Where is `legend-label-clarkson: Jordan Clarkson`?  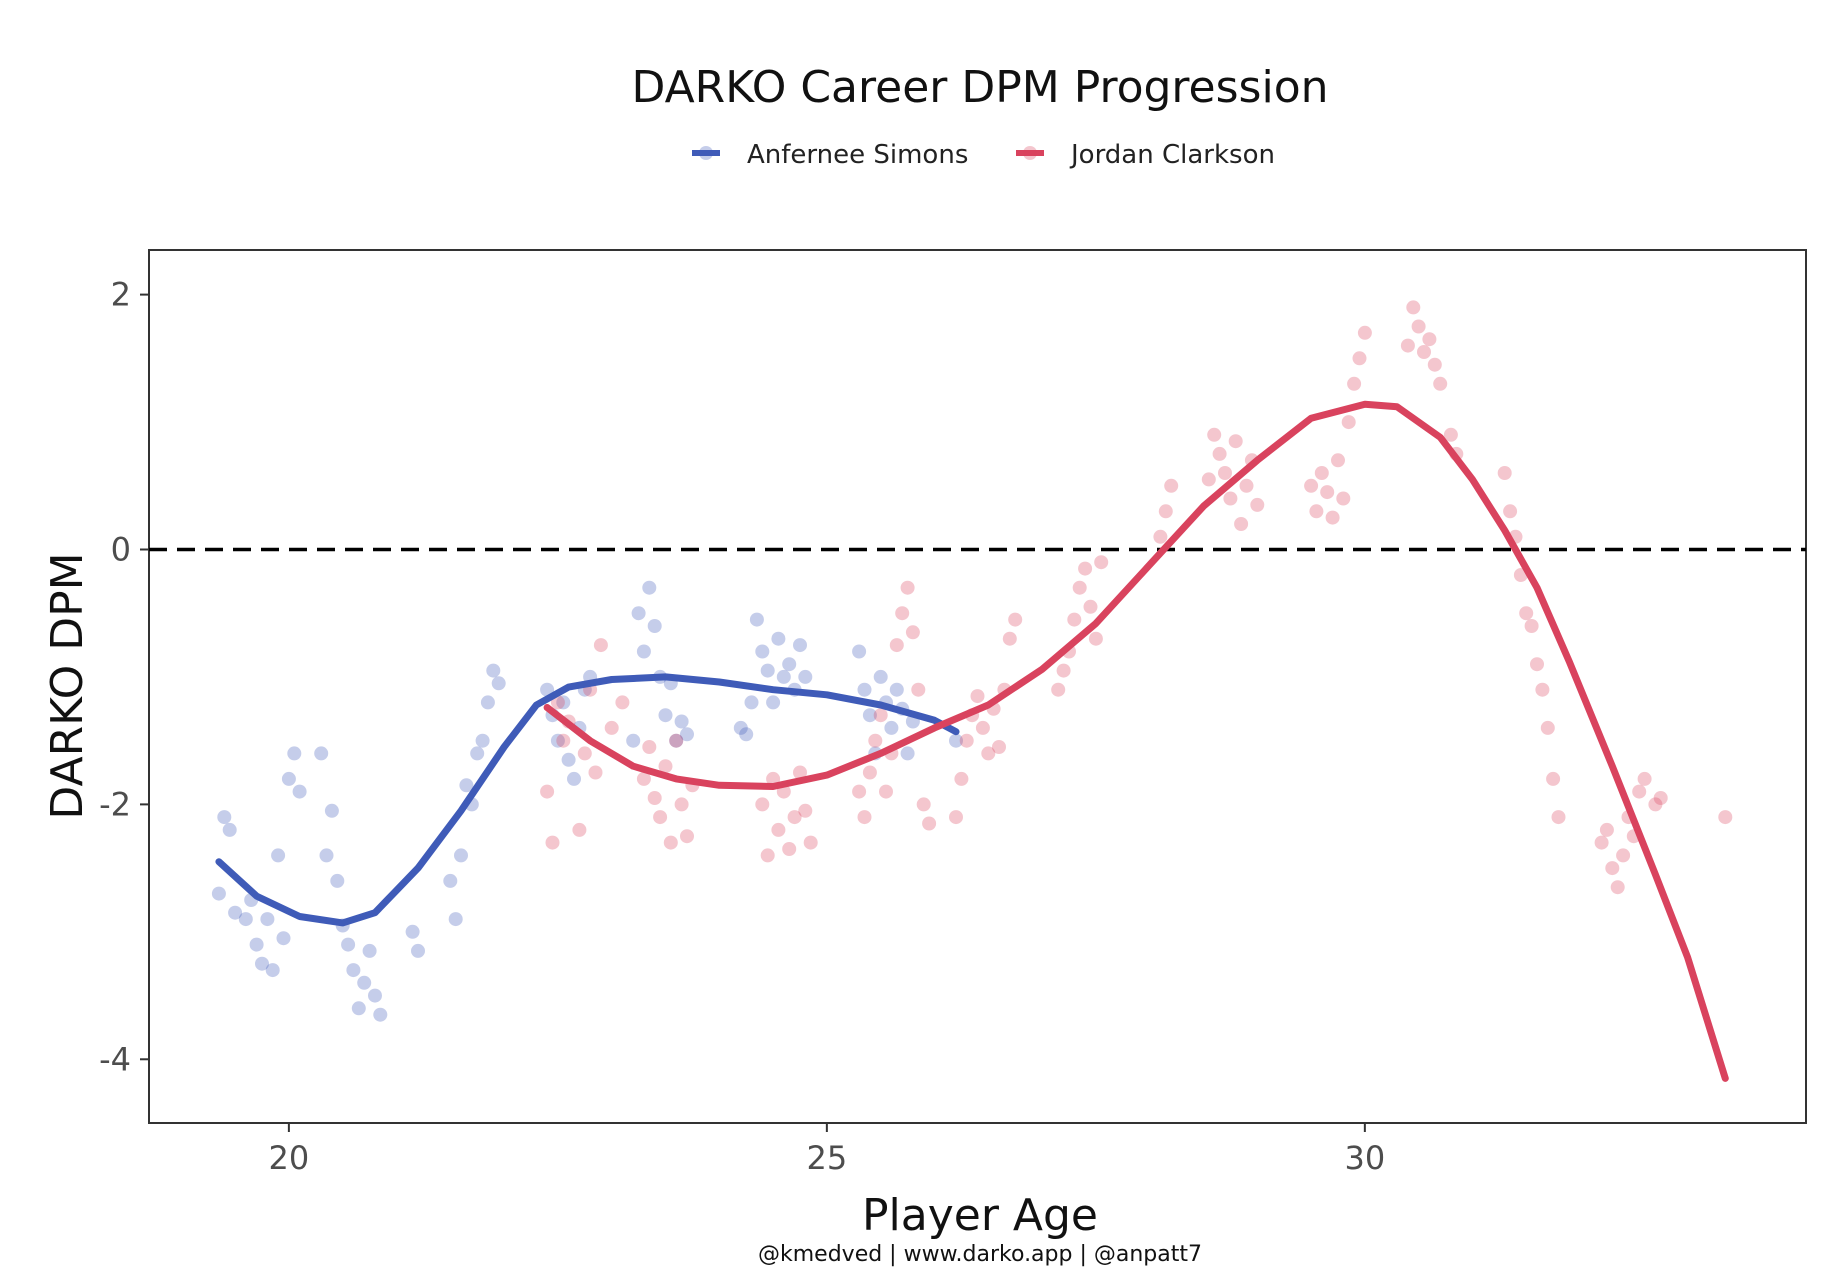 legend-label-clarkson: Jordan Clarkson is located at coordinates (1172, 155).